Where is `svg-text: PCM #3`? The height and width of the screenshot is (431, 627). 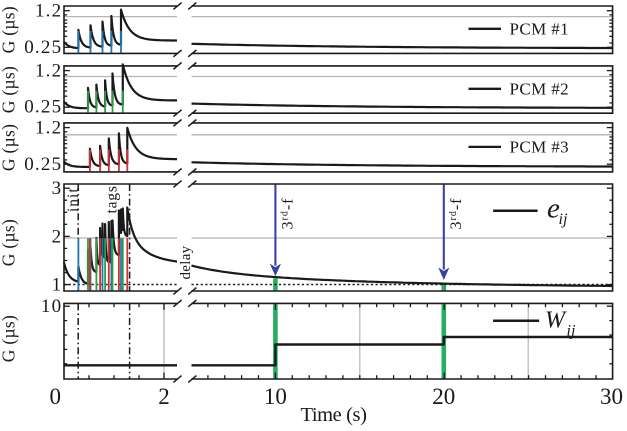 svg-text: PCM #3 is located at coordinates (540, 147).